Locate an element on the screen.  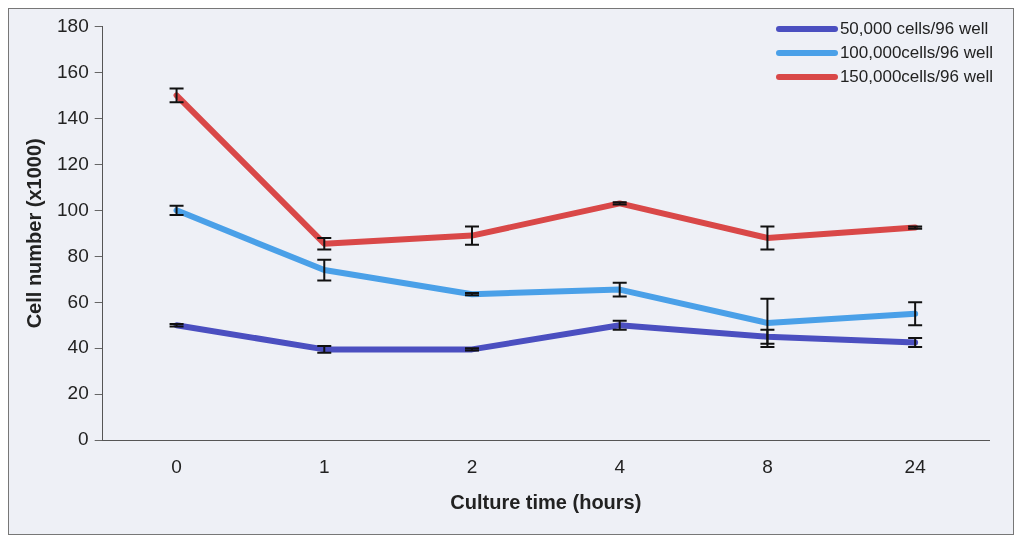
x-axis-title: Culture time (hours) is located at coordinates (546, 501).